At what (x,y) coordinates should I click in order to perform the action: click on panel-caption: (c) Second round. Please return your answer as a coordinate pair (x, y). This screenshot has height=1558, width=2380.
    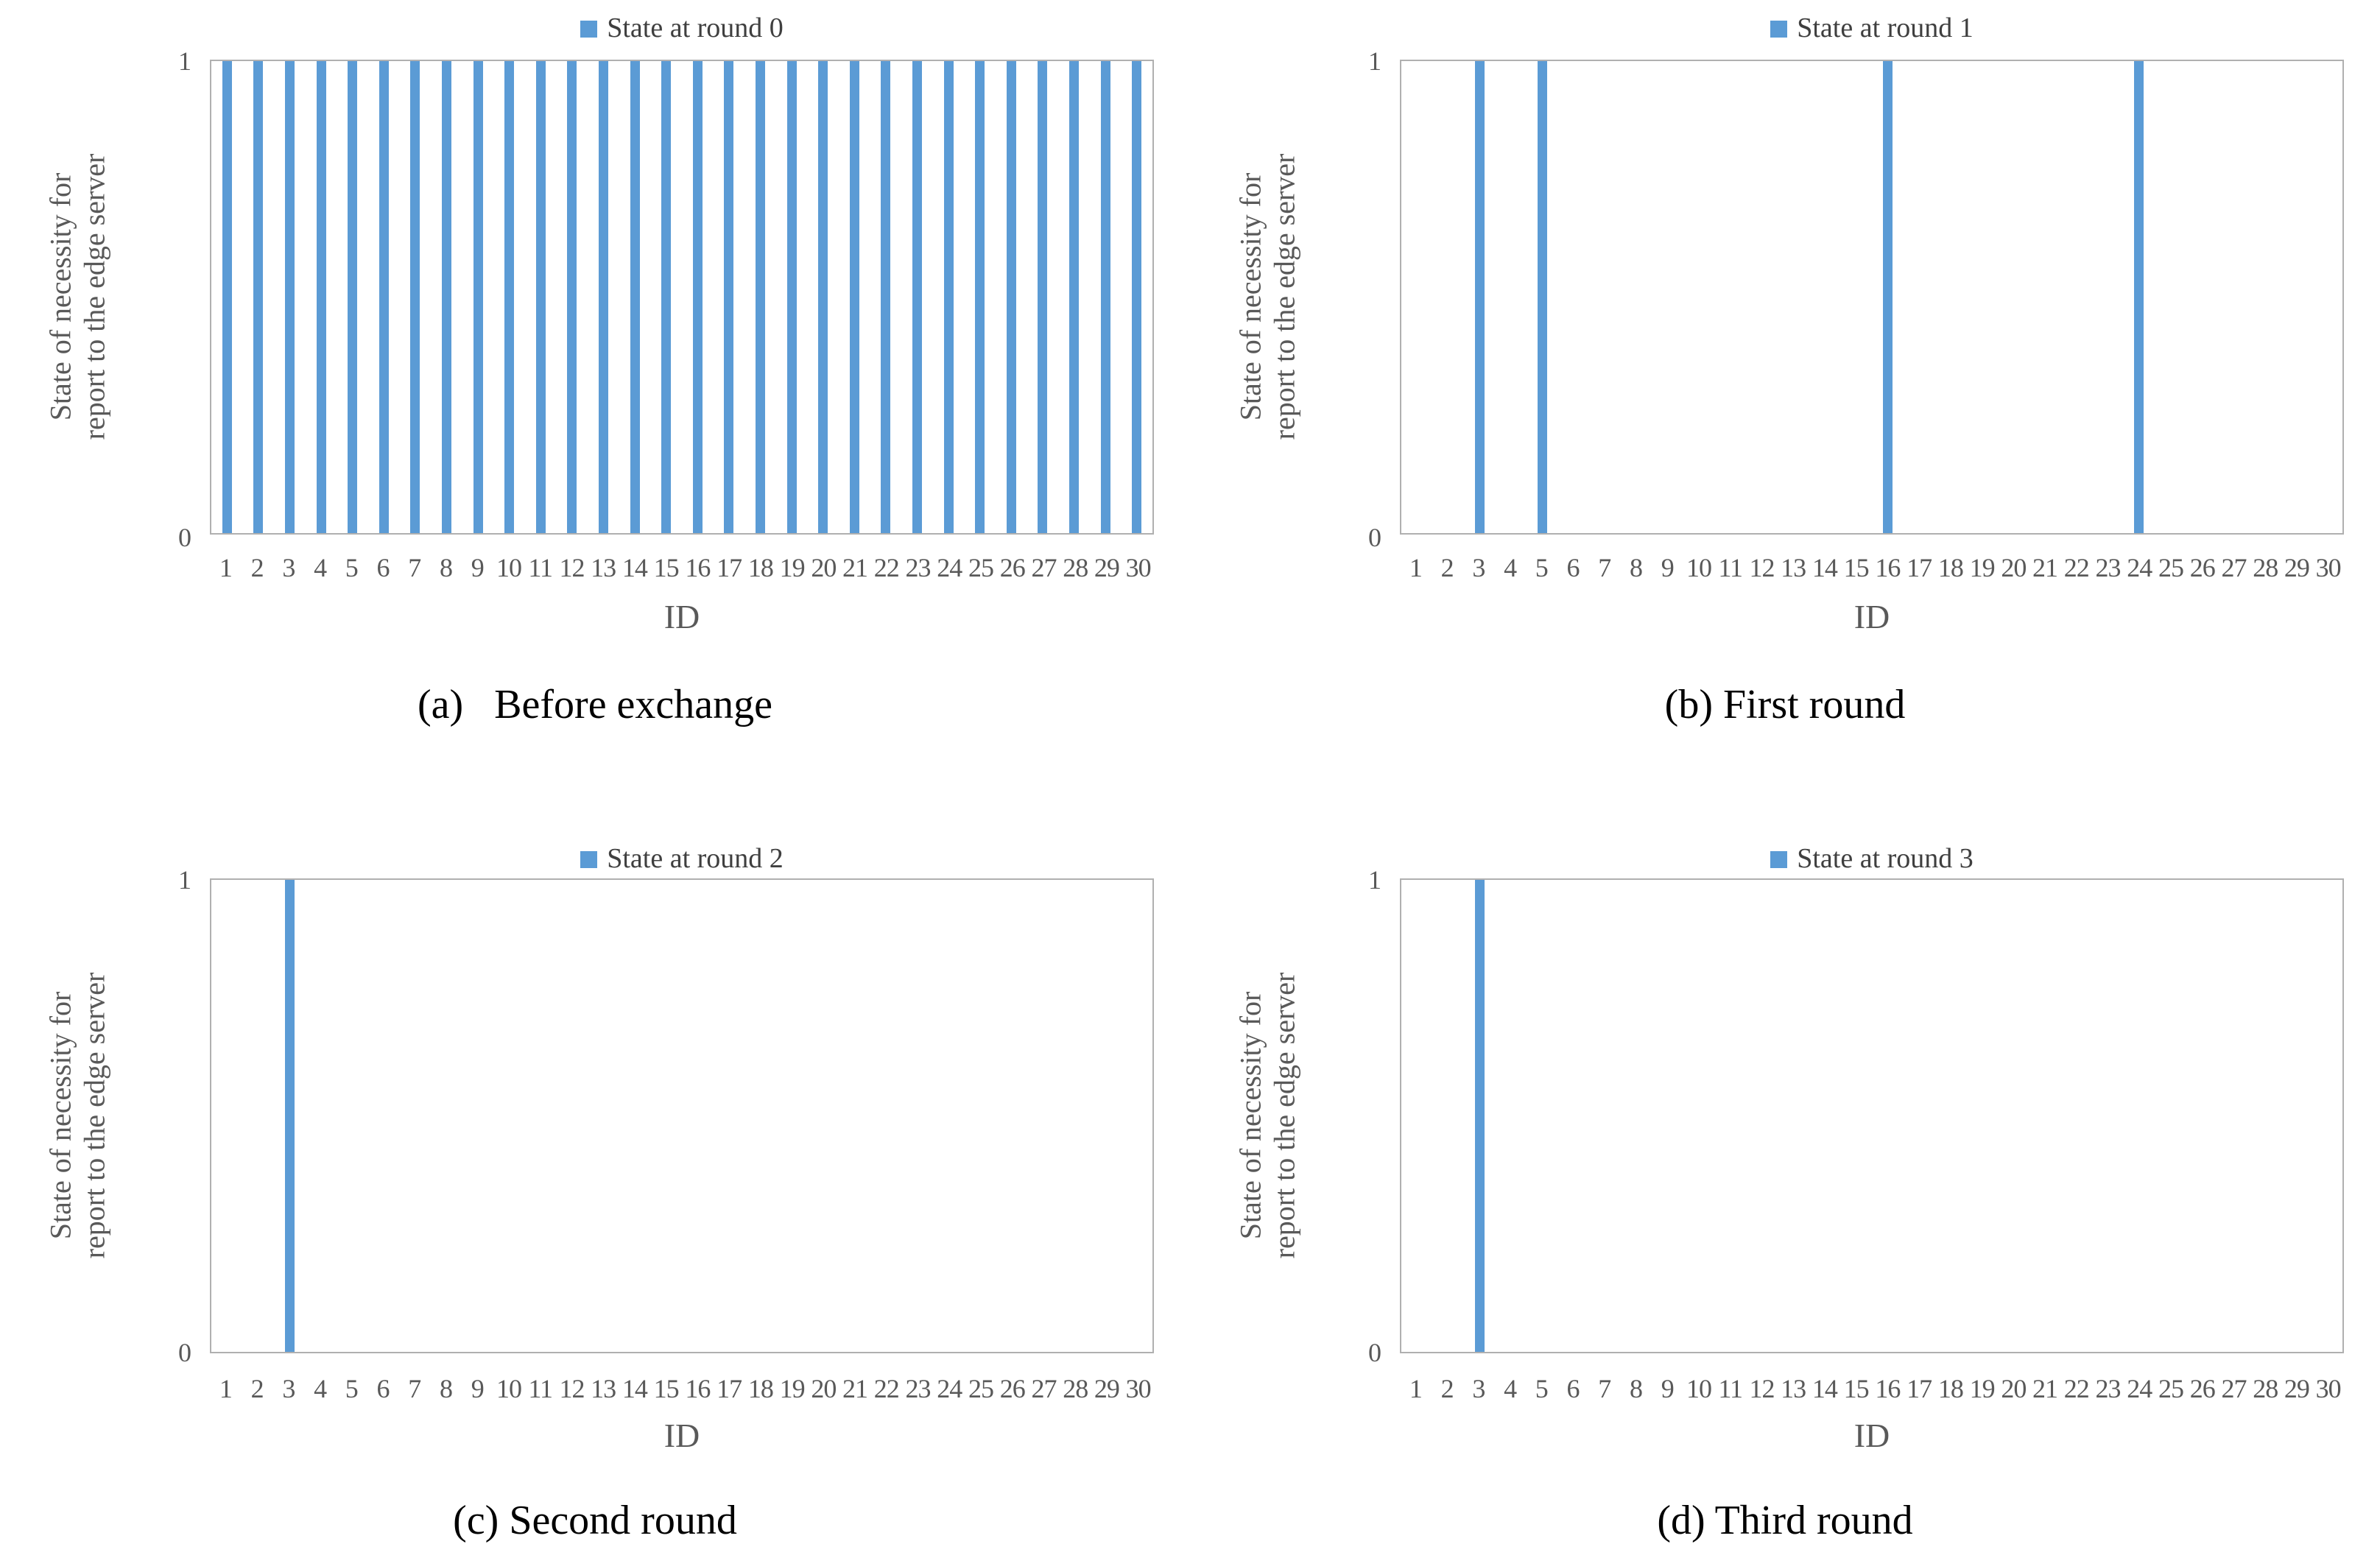
    Looking at the image, I should click on (595, 1521).